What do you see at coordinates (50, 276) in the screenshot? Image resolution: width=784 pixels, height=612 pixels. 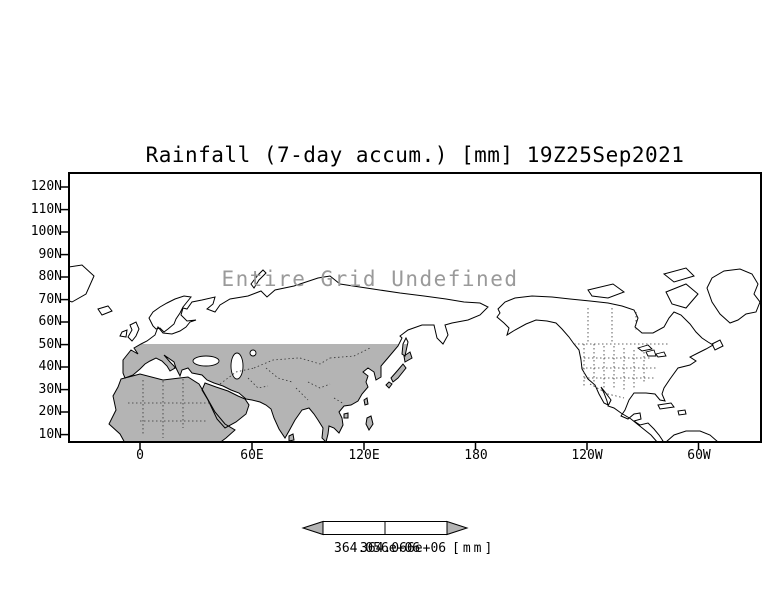 I see `y-tick-label: 80N` at bounding box center [50, 276].